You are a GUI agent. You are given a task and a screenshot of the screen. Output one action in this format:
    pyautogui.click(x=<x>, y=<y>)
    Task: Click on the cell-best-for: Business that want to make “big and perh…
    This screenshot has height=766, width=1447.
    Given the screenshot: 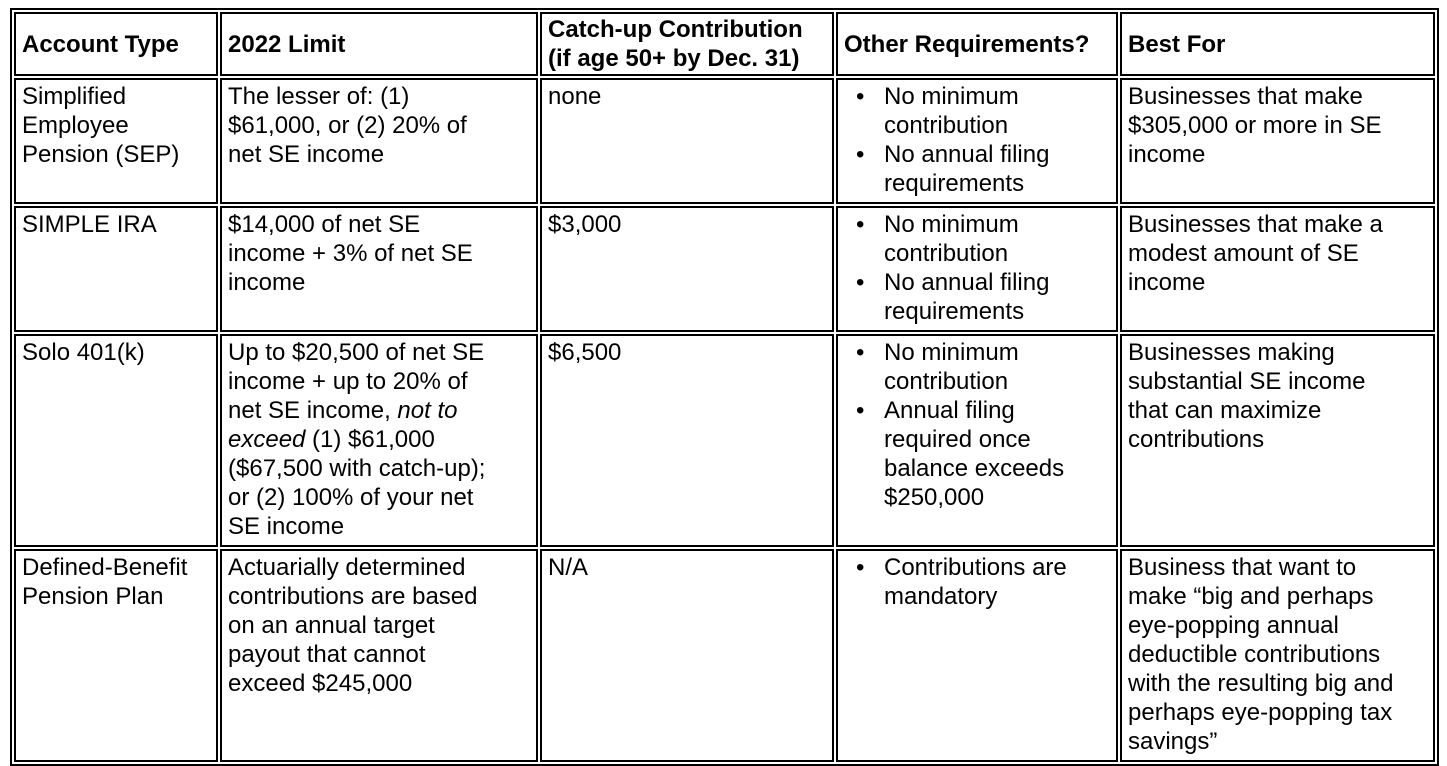 What is the action you would take?
    pyautogui.click(x=1277, y=655)
    